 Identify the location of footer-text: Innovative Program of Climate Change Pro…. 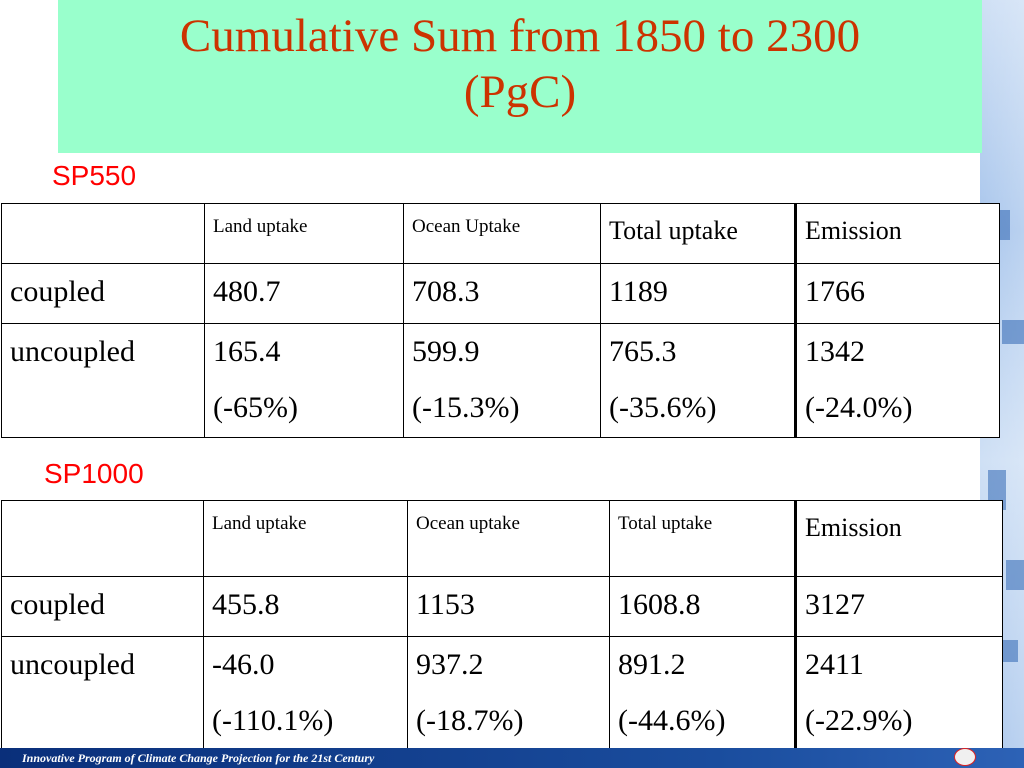
(198, 758).